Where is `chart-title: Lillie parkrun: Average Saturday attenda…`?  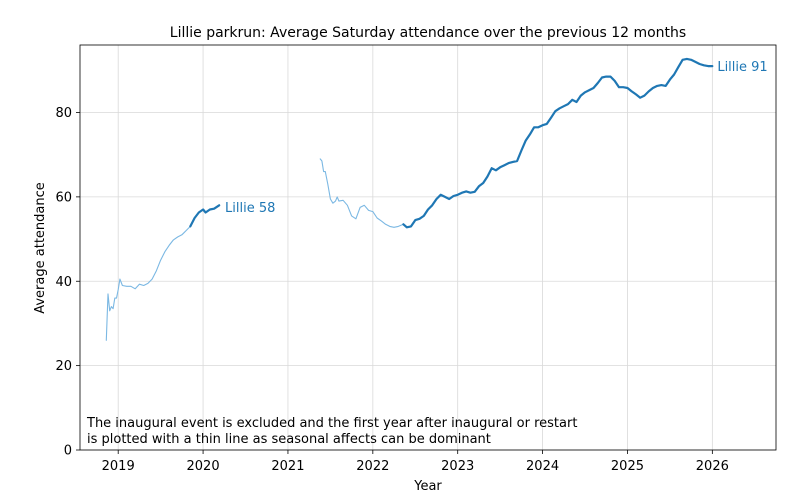
chart-title: Lillie parkrun: Average Saturday attenda… is located at coordinates (428, 33).